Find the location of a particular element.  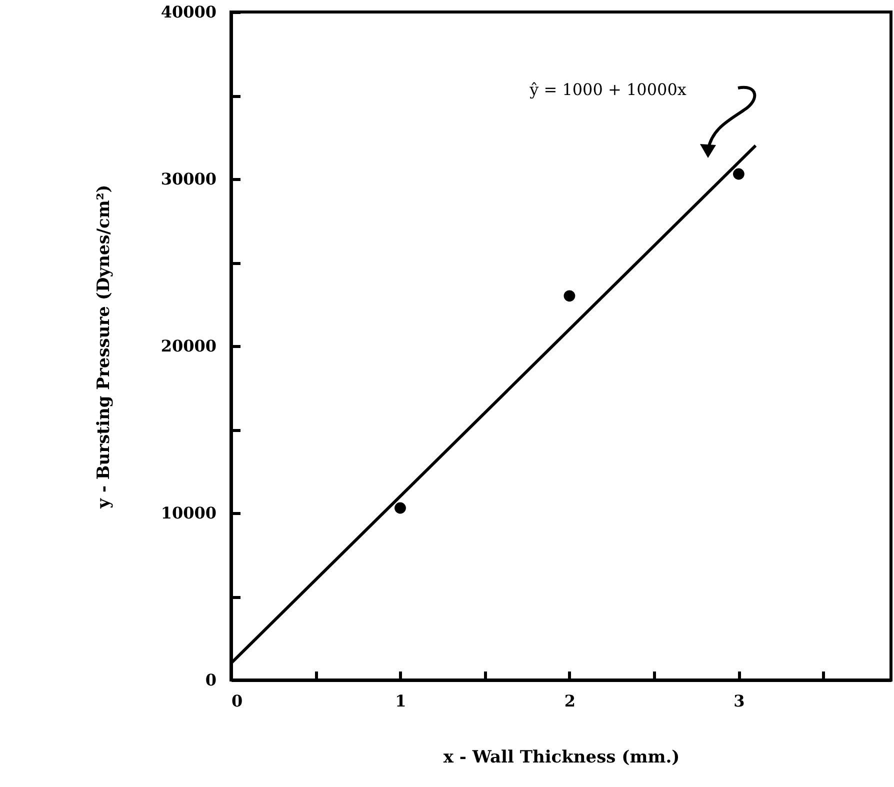

x-axis-title: x - Wall Thickness (mm.) is located at coordinates (561, 758).